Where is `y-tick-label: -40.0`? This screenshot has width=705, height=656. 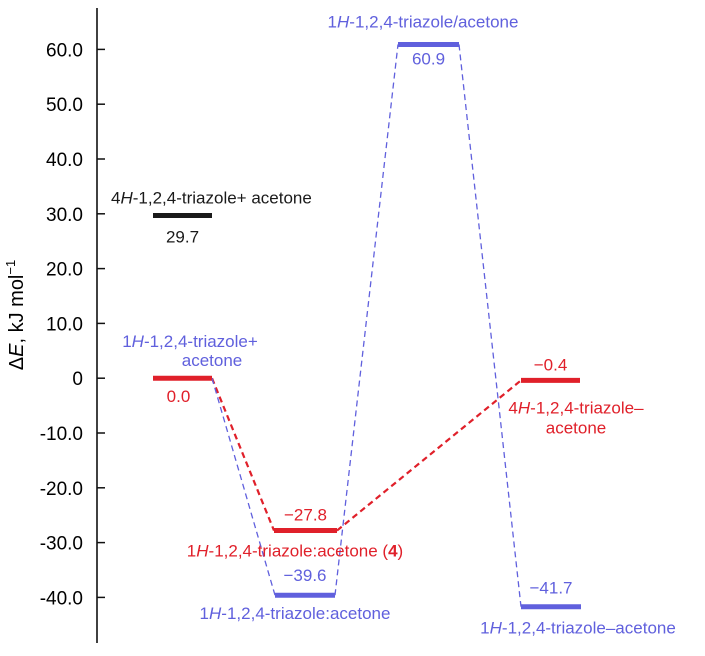 y-tick-label: -40.0 is located at coordinates (61, 598).